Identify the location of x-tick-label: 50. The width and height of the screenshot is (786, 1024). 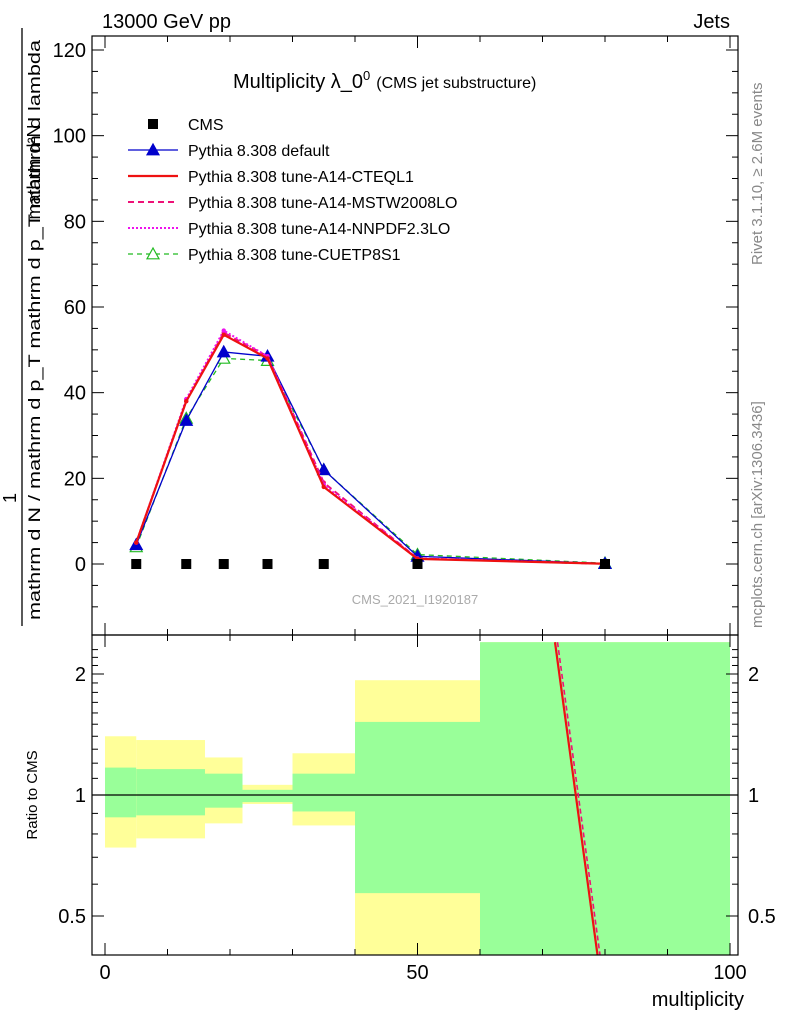
(417, 973).